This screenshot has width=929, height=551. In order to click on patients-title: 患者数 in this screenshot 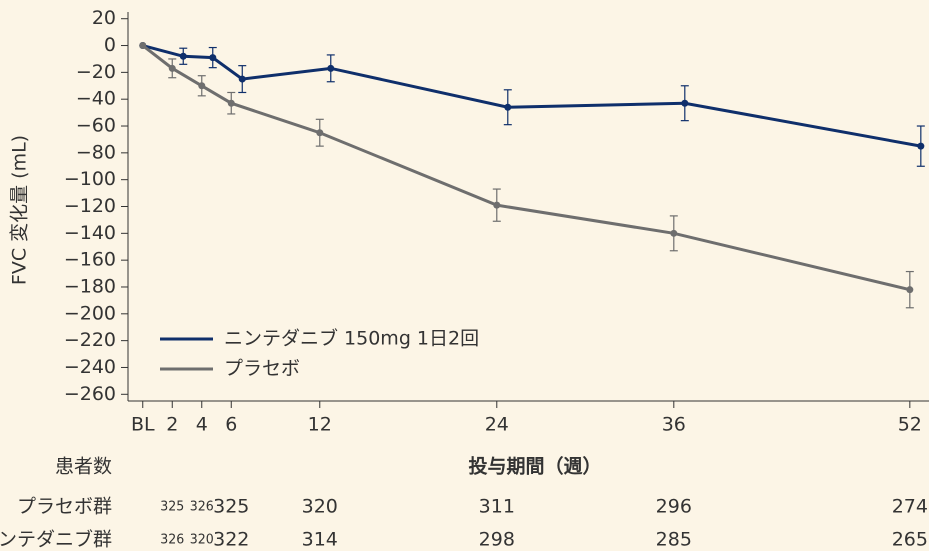, I will do `click(83, 467)`.